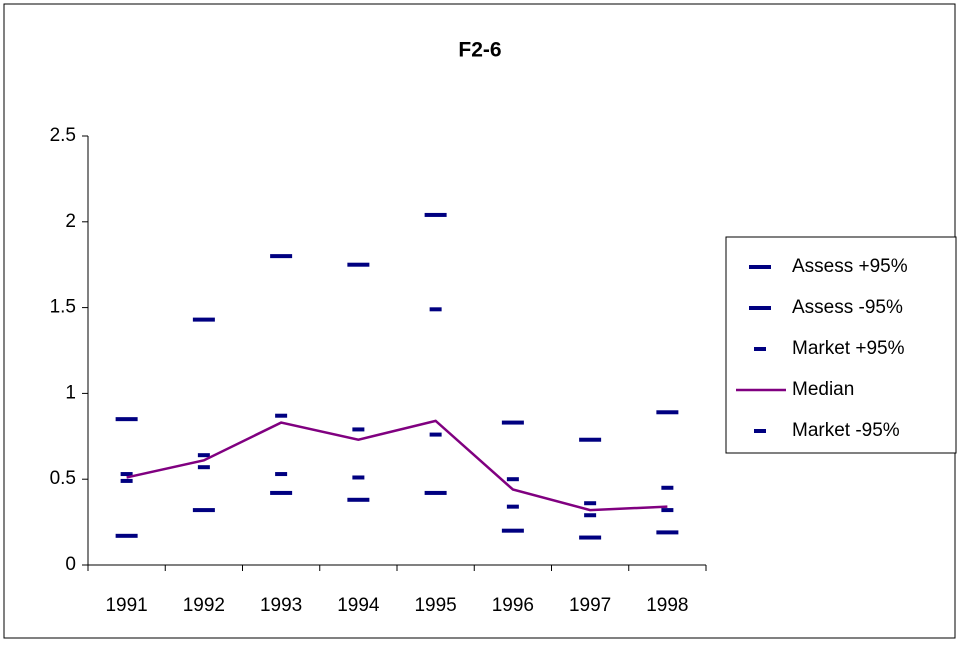 The height and width of the screenshot is (647, 960). What do you see at coordinates (850, 266) in the screenshot?
I see `legend-label: Assess +95%` at bounding box center [850, 266].